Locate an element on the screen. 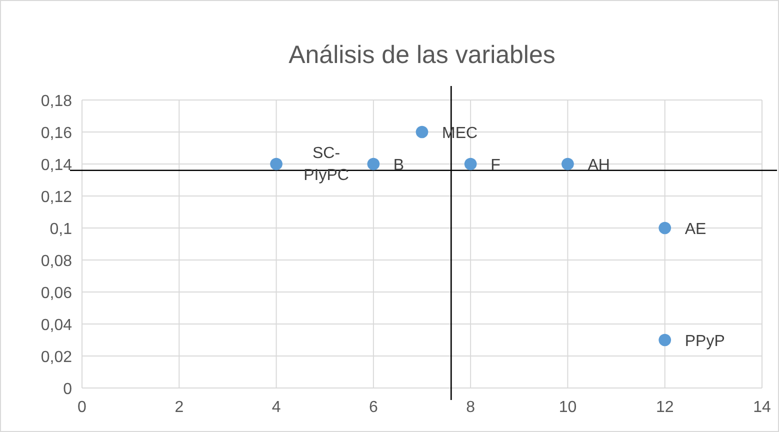  x-tick-label: 14 is located at coordinates (762, 407).